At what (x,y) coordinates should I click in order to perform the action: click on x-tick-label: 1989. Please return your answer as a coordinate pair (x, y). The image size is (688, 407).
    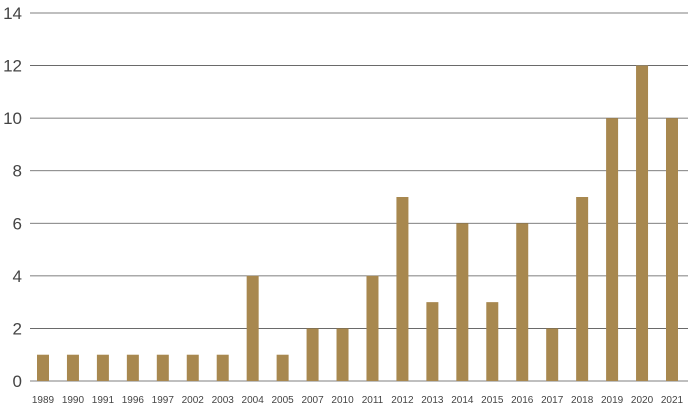
    Looking at the image, I should click on (43, 400).